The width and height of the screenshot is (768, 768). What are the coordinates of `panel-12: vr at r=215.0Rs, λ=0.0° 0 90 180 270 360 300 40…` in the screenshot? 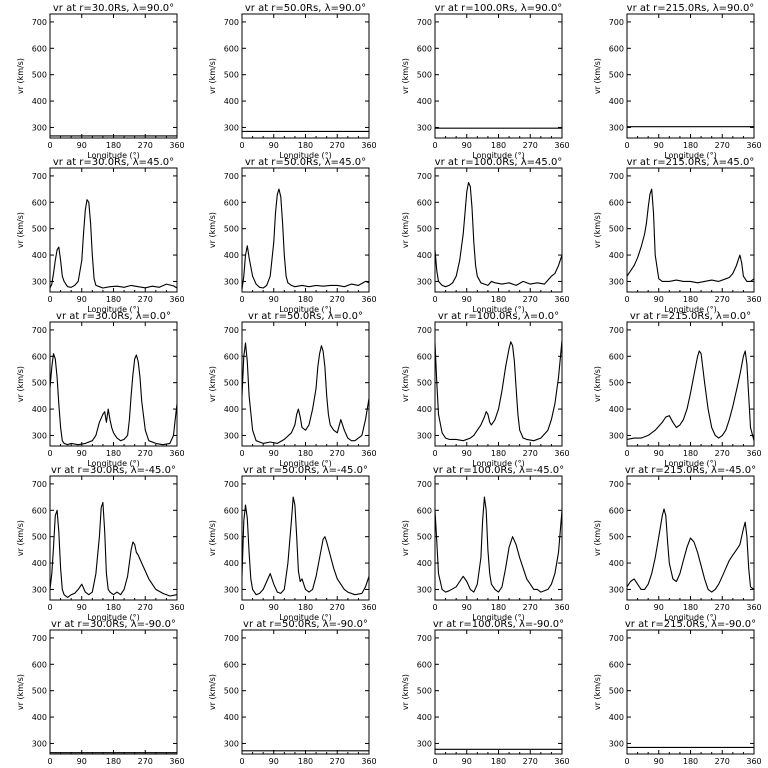 It's located at (677, 389).